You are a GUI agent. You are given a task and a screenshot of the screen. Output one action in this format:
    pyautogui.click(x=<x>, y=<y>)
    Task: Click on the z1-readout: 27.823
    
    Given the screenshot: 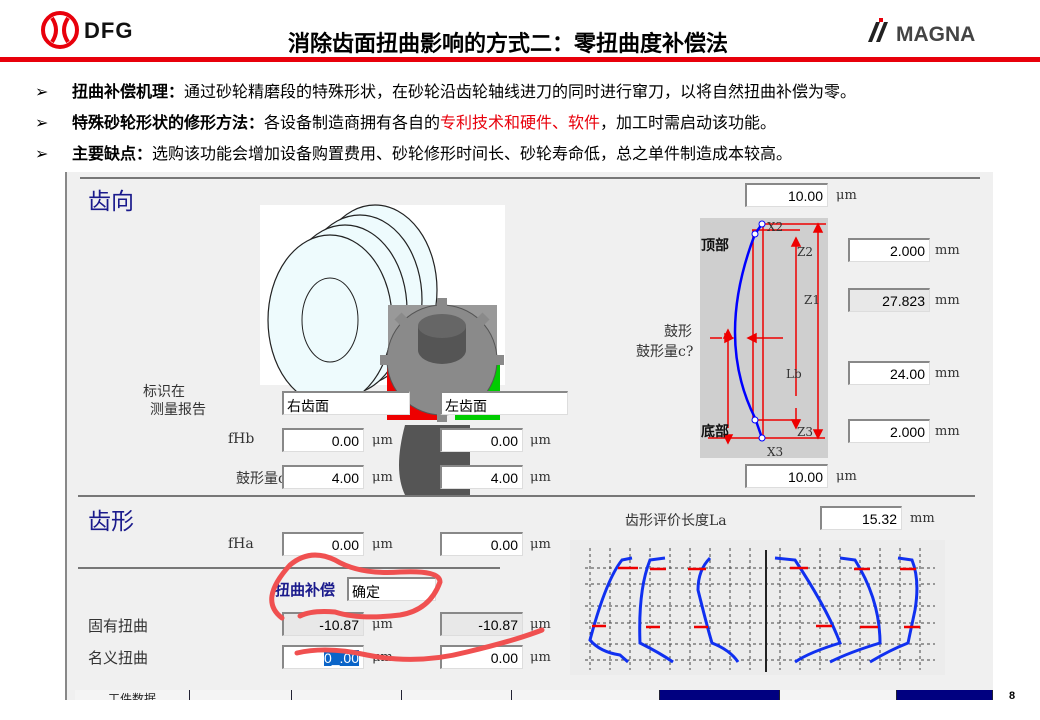 What is the action you would take?
    pyautogui.click(x=889, y=300)
    